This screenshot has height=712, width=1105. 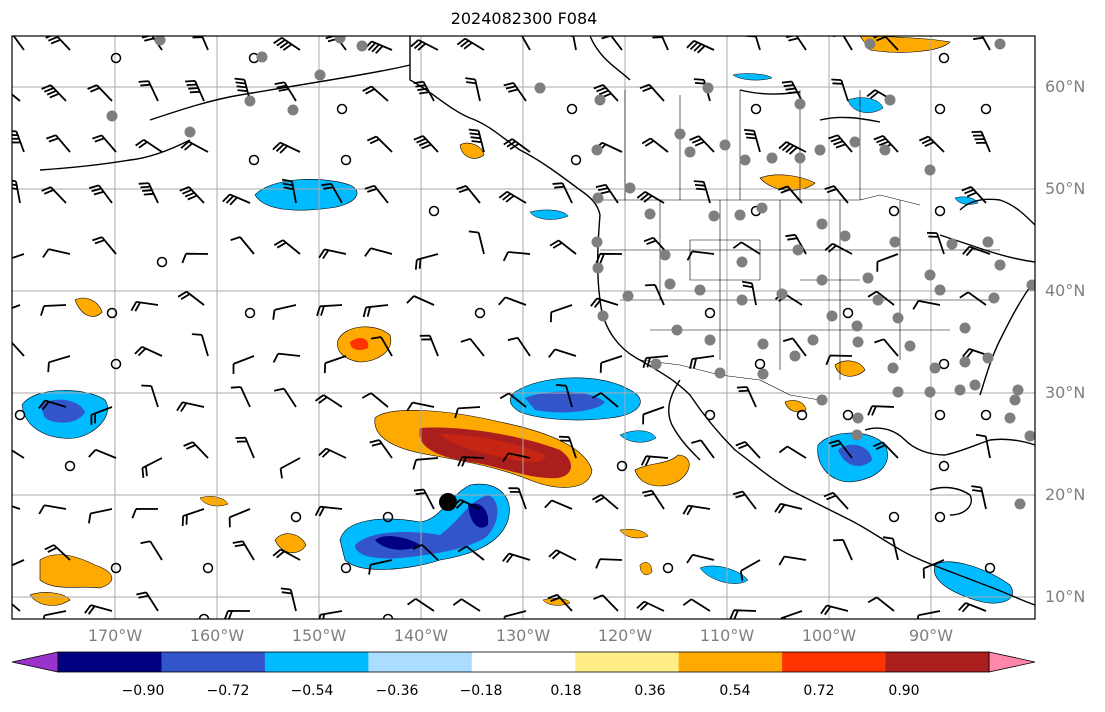 I want to click on contour-red-band, so click(x=495, y=453).